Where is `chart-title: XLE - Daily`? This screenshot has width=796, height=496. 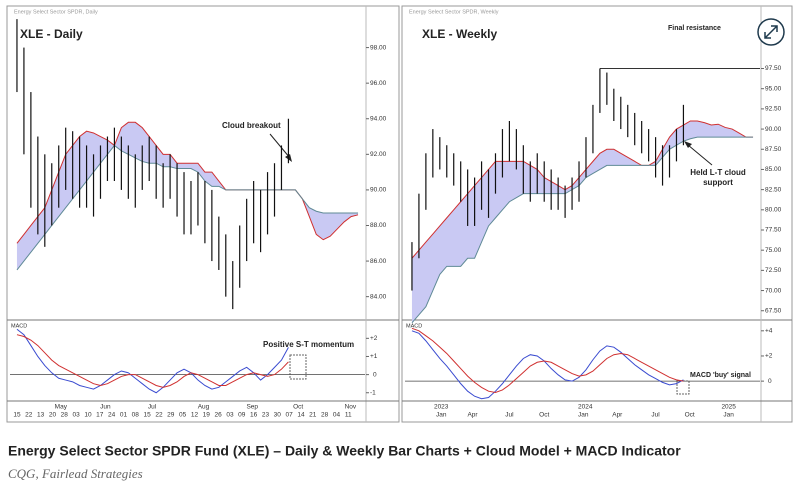 chart-title: XLE - Daily is located at coordinates (51, 34).